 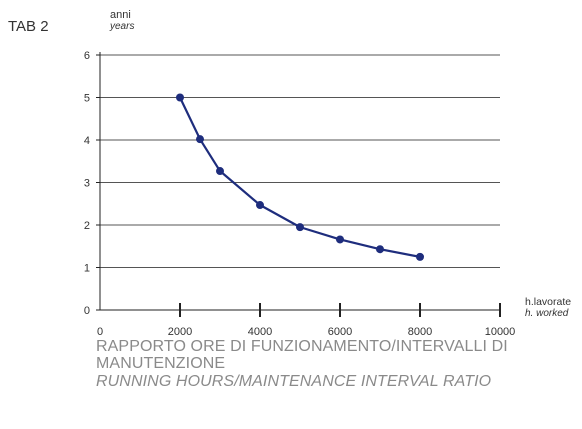 What do you see at coordinates (87, 56) in the screenshot?
I see `y-tick-label: 6` at bounding box center [87, 56].